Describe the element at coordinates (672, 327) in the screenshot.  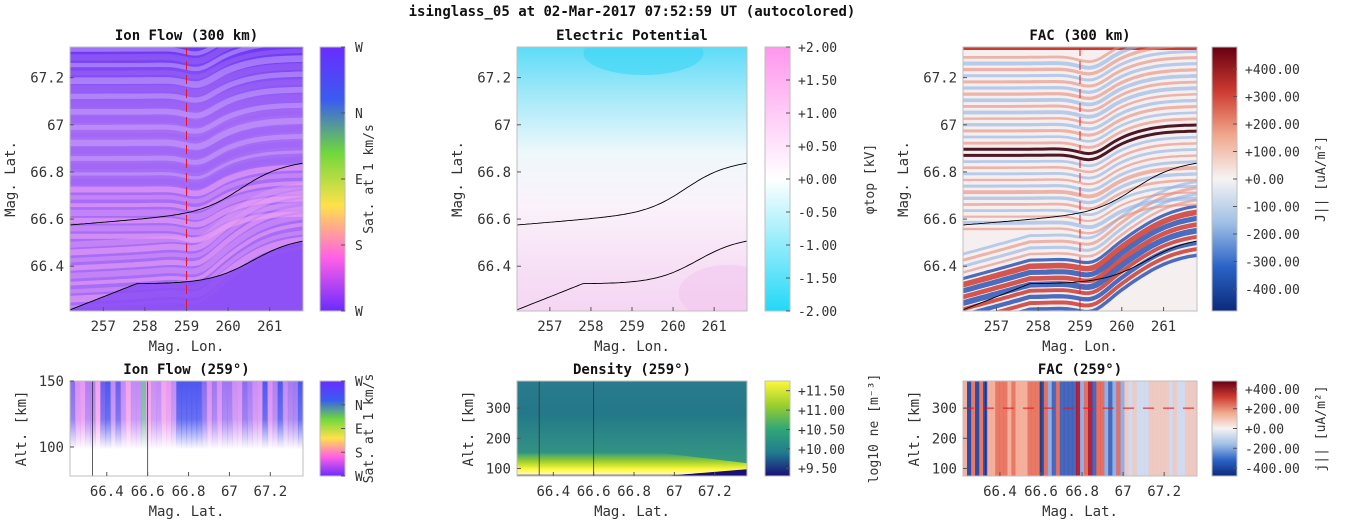
I see `x-tick-label: 260` at that location.